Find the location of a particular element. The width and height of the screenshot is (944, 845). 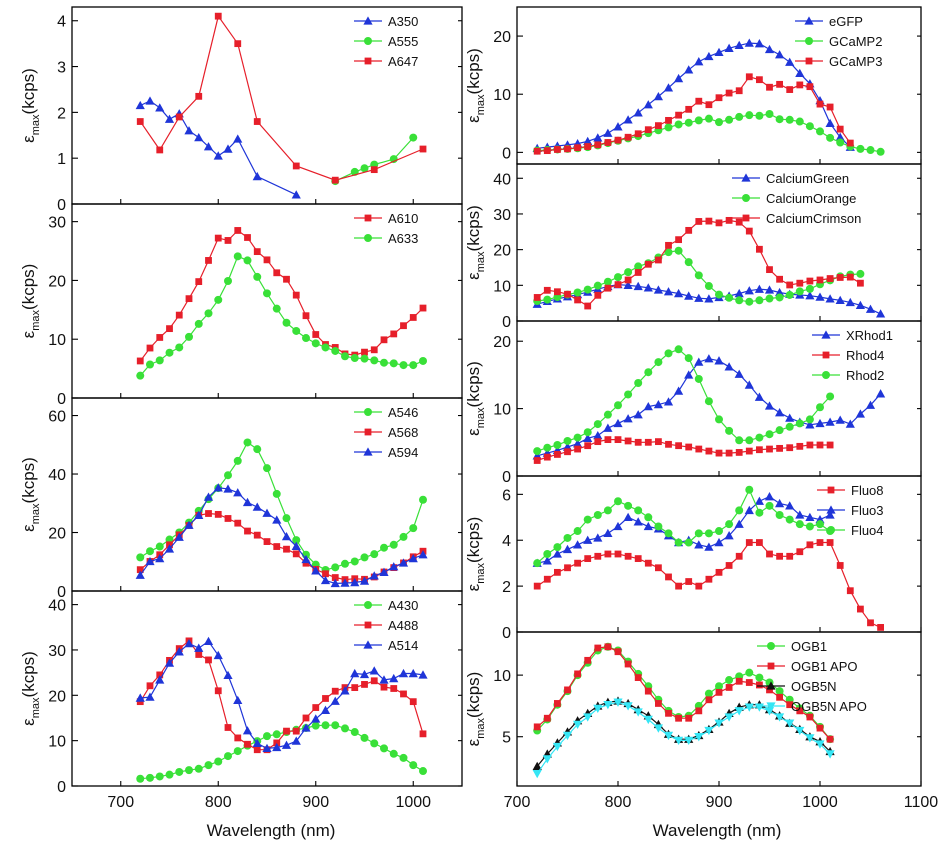

series-a610 is located at coordinates (281, 296).